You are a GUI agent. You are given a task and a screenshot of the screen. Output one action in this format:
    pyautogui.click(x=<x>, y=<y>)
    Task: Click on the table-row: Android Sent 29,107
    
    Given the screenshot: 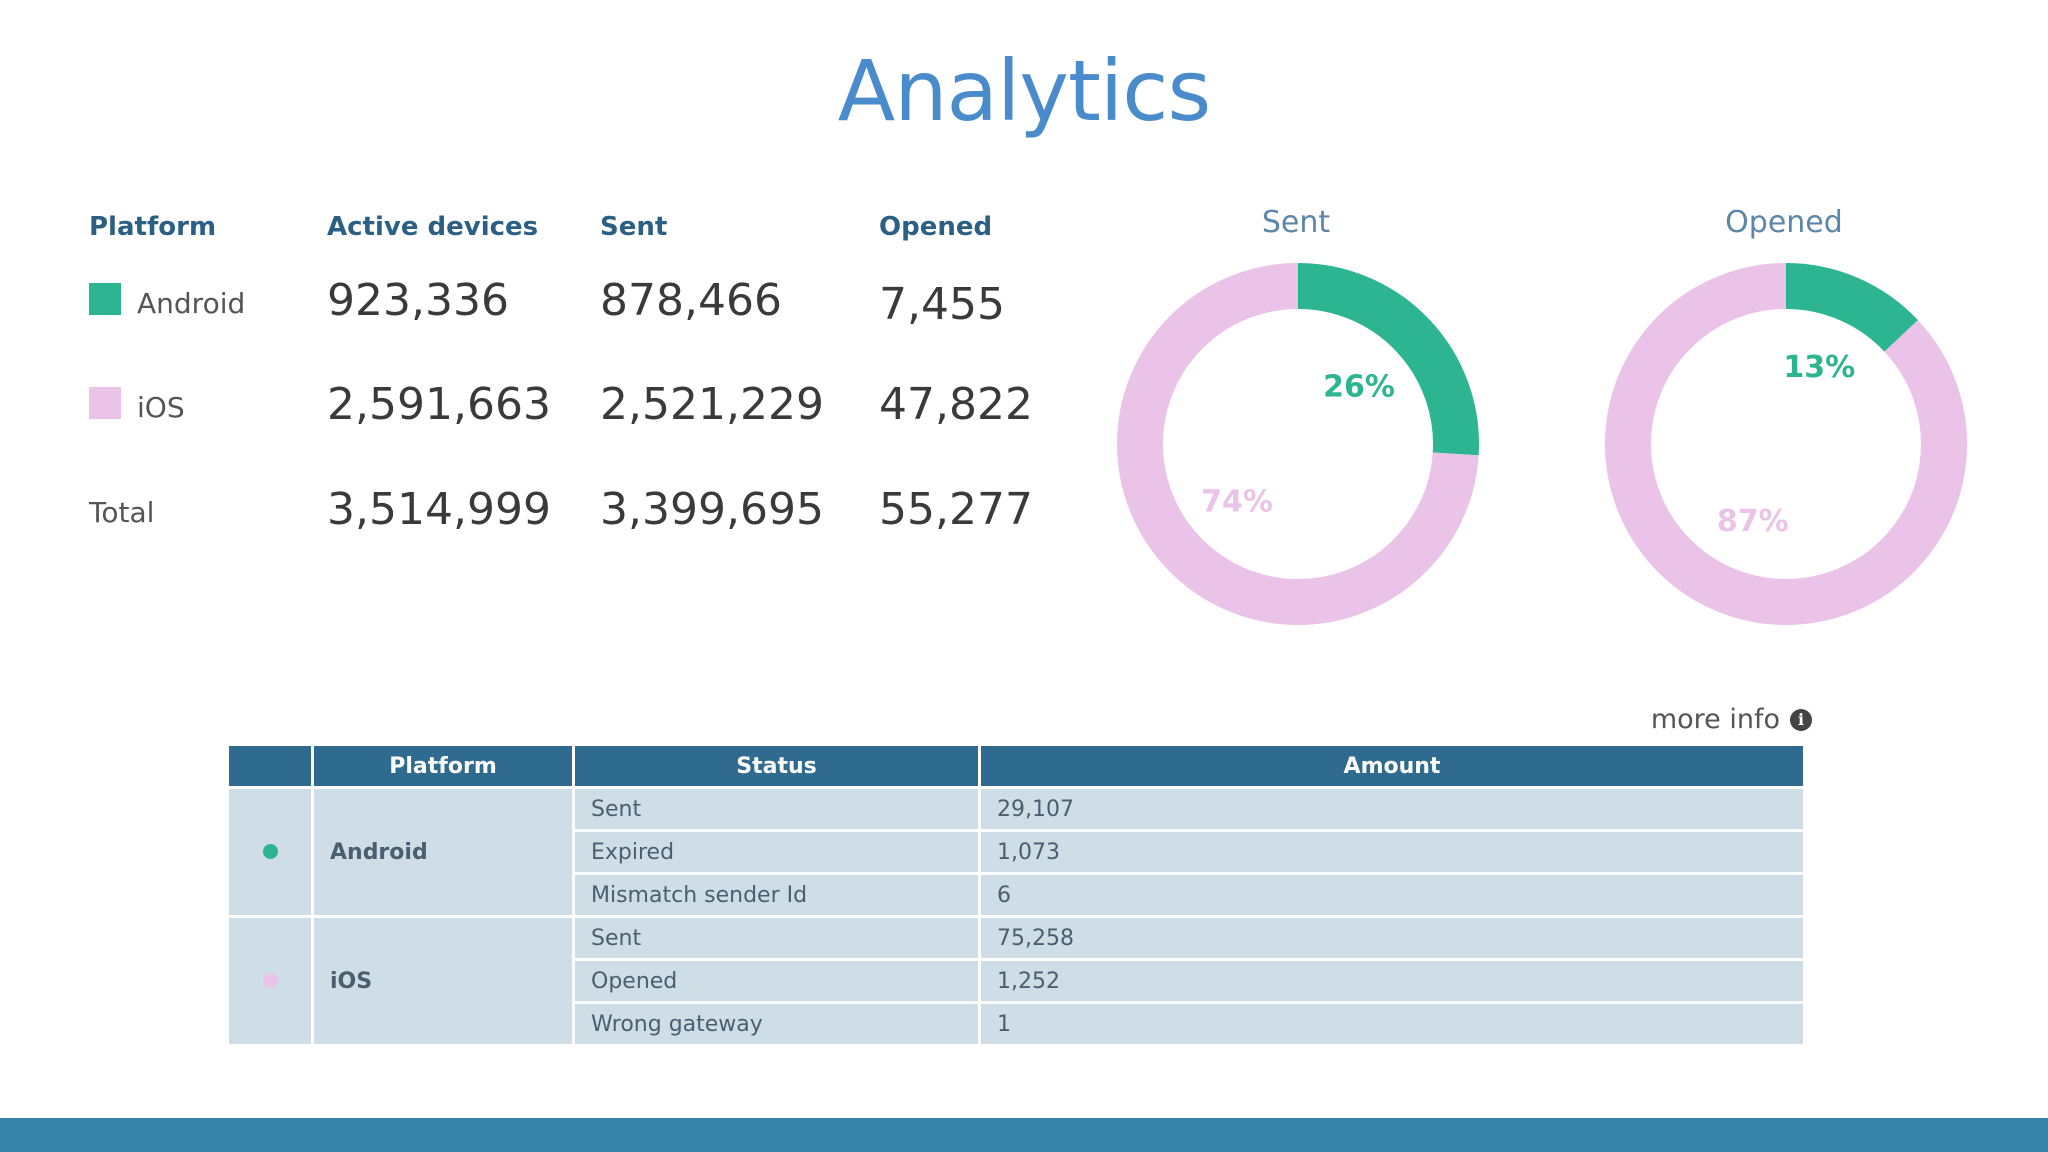 What is the action you would take?
    pyautogui.click(x=1016, y=852)
    